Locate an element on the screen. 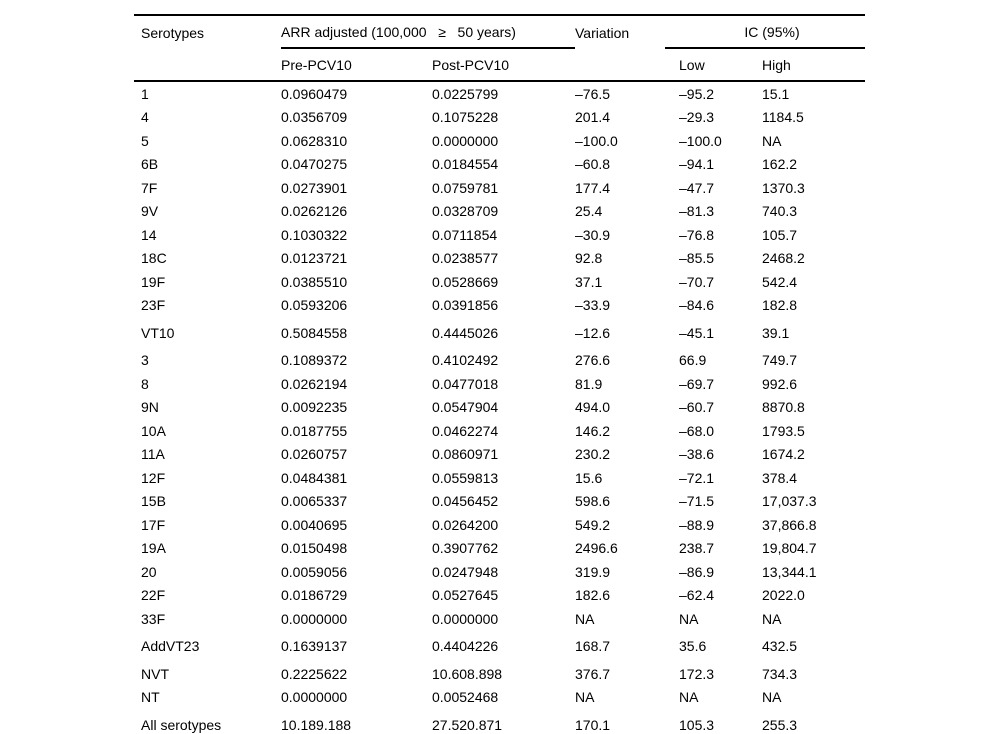 This screenshot has width=1000, height=734. ic-low-cell: –84.6 is located at coordinates (697, 305).